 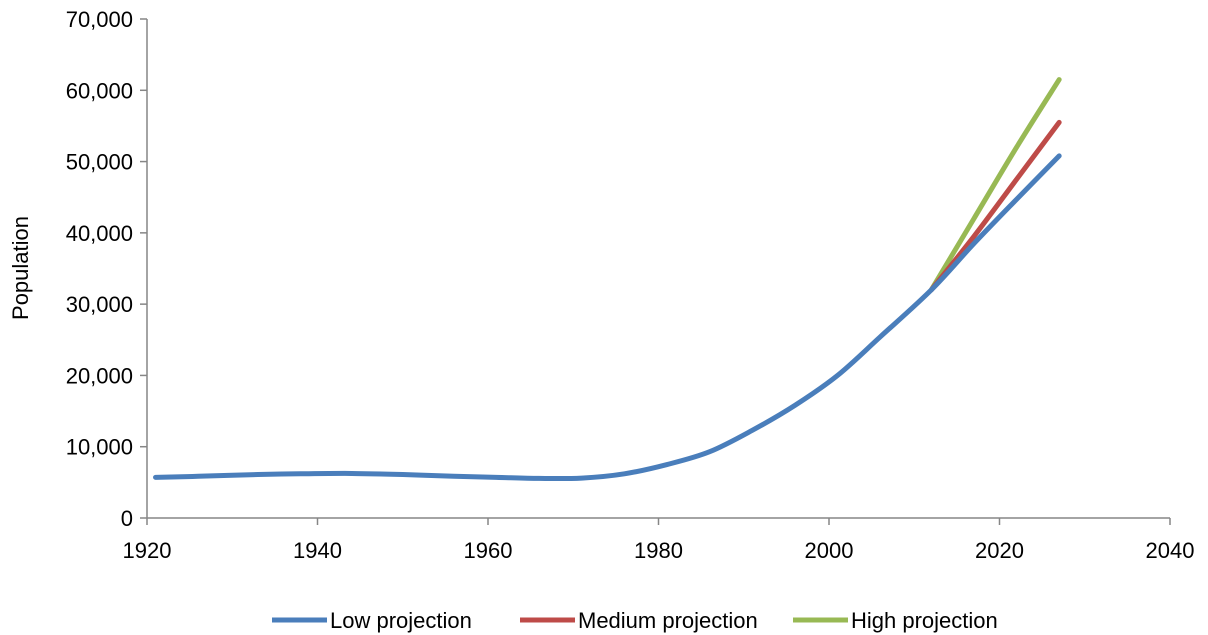 What do you see at coordinates (658, 550) in the screenshot?
I see `x-tick-label: 1980` at bounding box center [658, 550].